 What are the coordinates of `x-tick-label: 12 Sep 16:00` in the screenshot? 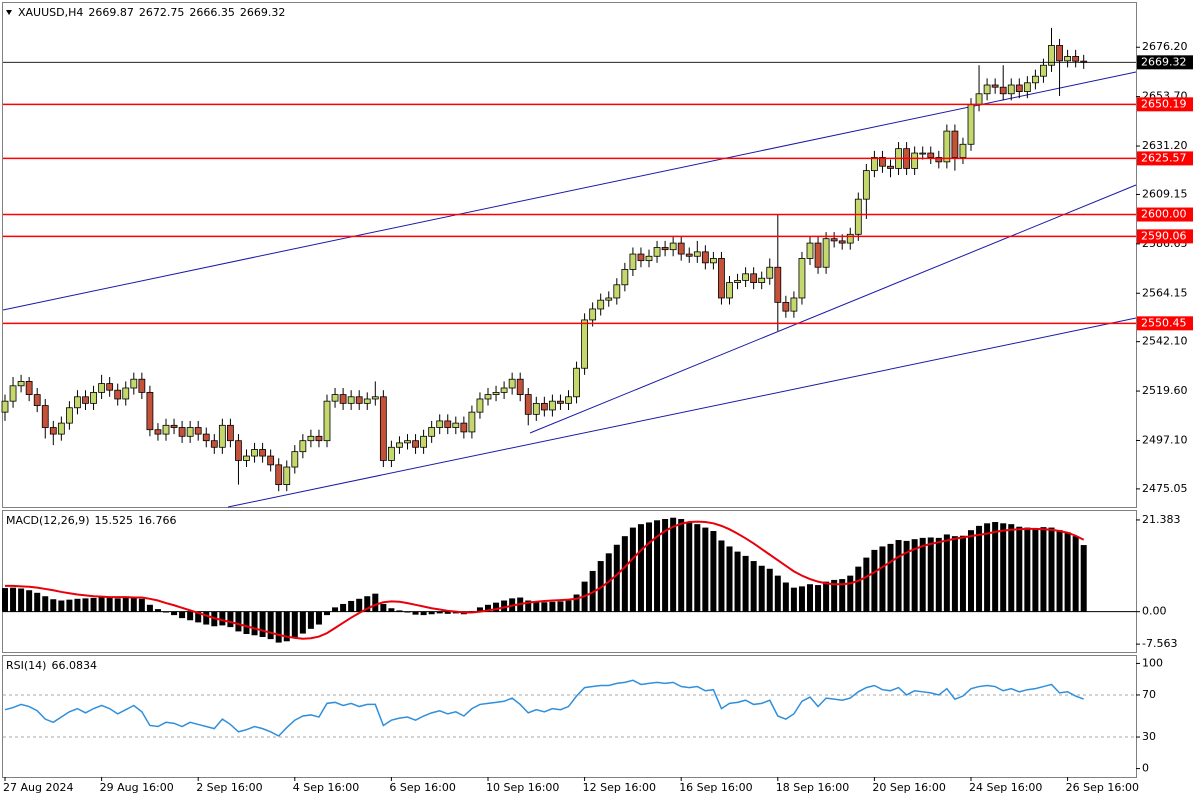 It's located at (619, 787).